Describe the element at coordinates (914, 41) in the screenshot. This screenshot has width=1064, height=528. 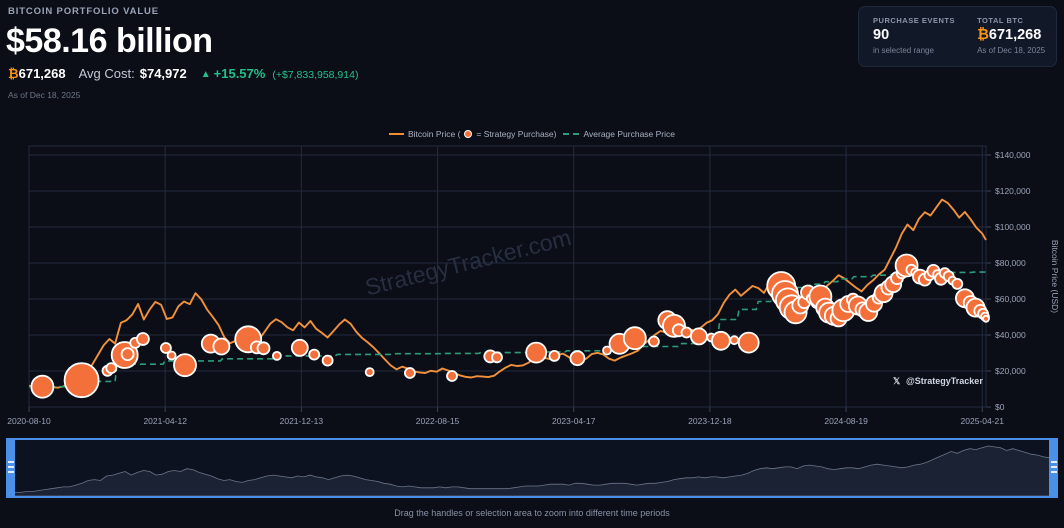
I see `stat-purchase-events: PURCHASE EVENTS 90 in selected range` at that location.